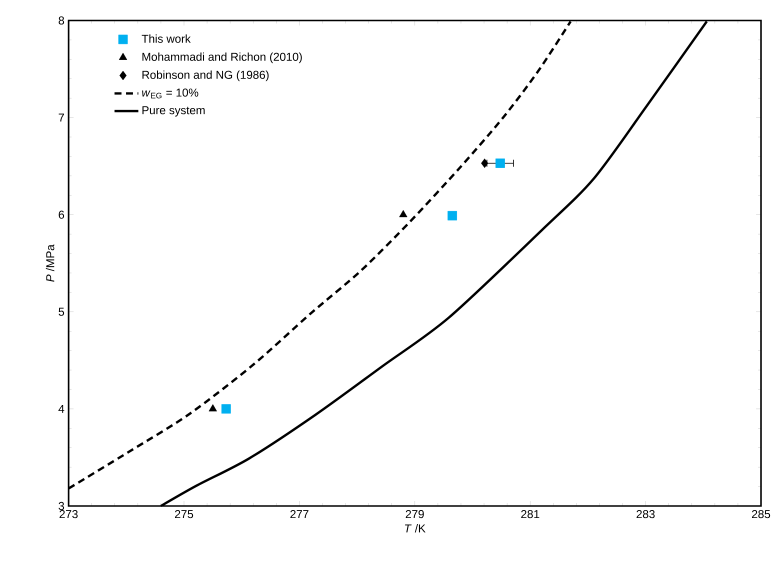 The width and height of the screenshot is (780, 578). Describe the element at coordinates (761, 514) in the screenshot. I see `x-tick-label: 285` at that location.